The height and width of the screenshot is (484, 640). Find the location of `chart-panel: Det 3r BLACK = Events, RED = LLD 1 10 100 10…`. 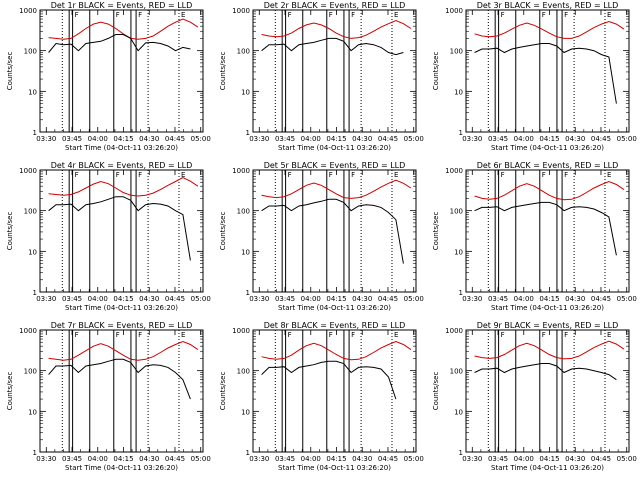

chart-panel: Det 3r BLACK = Events, RED = LLD 1 10 100 10… is located at coordinates (534, 76).